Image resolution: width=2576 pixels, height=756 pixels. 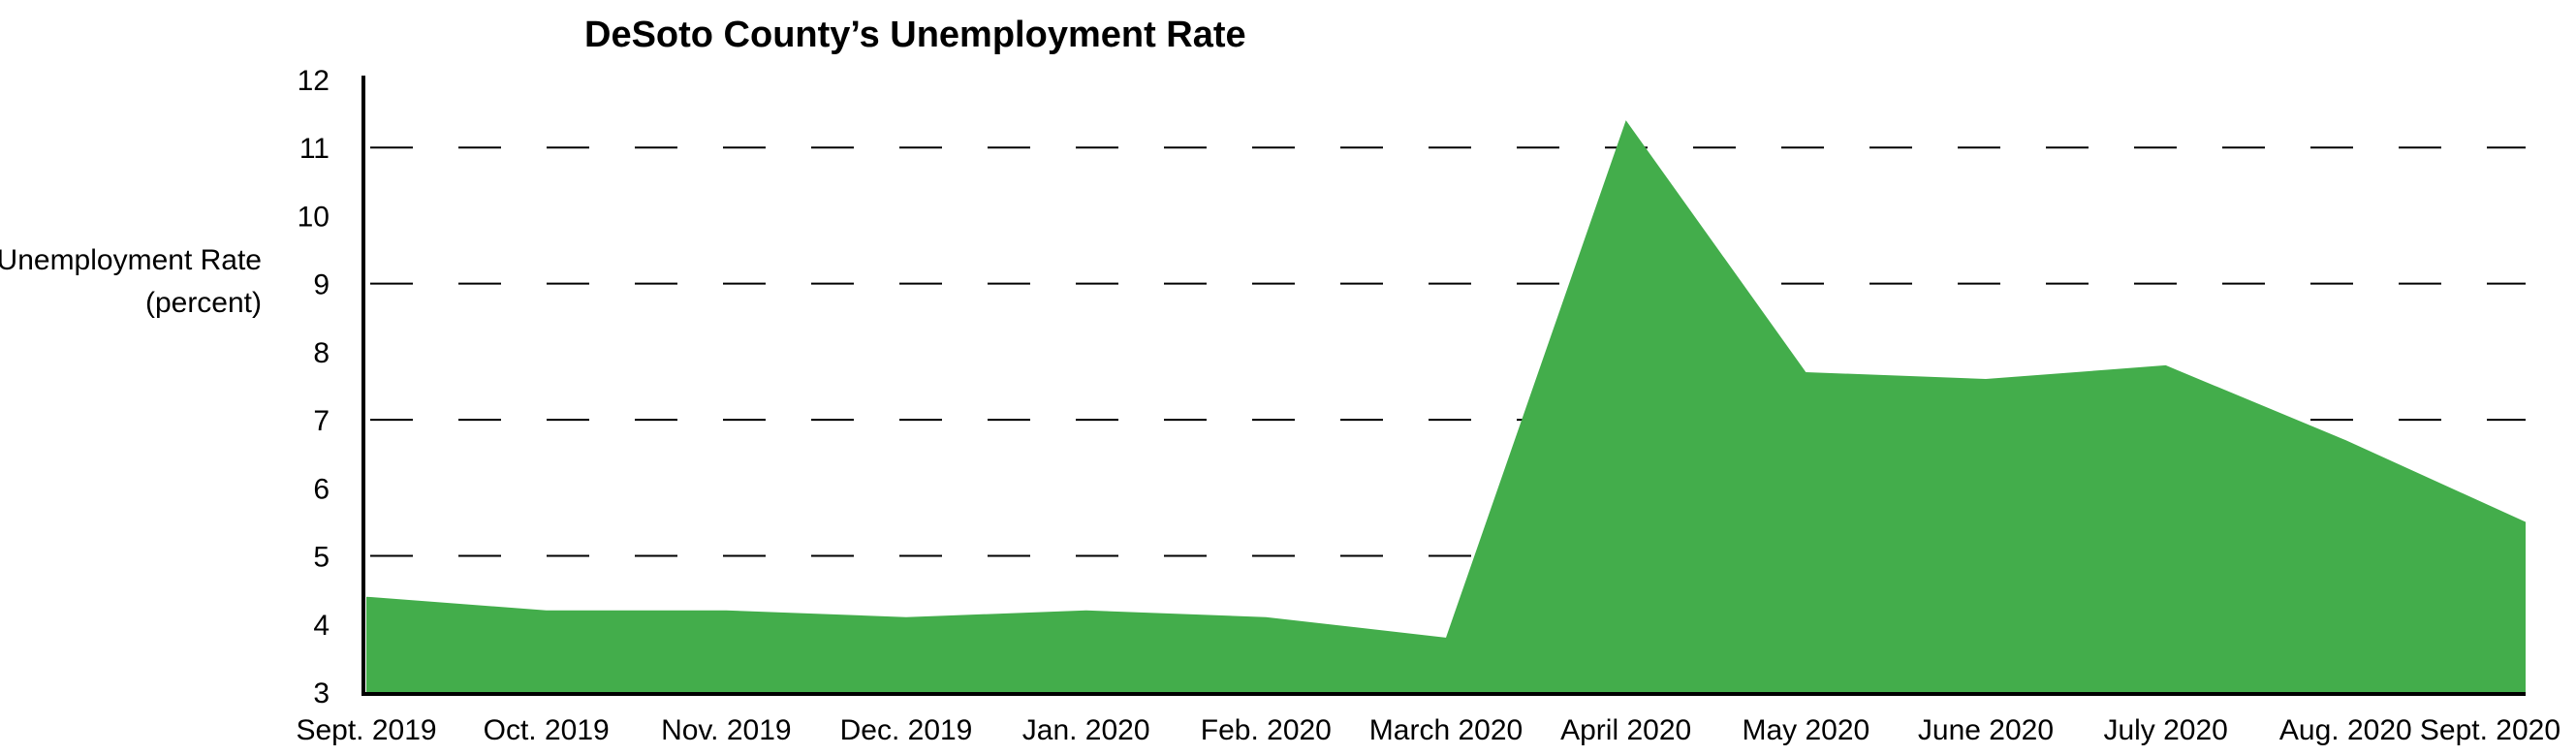 I want to click on x-tick-label-1: Oct. 2019, so click(x=547, y=730).